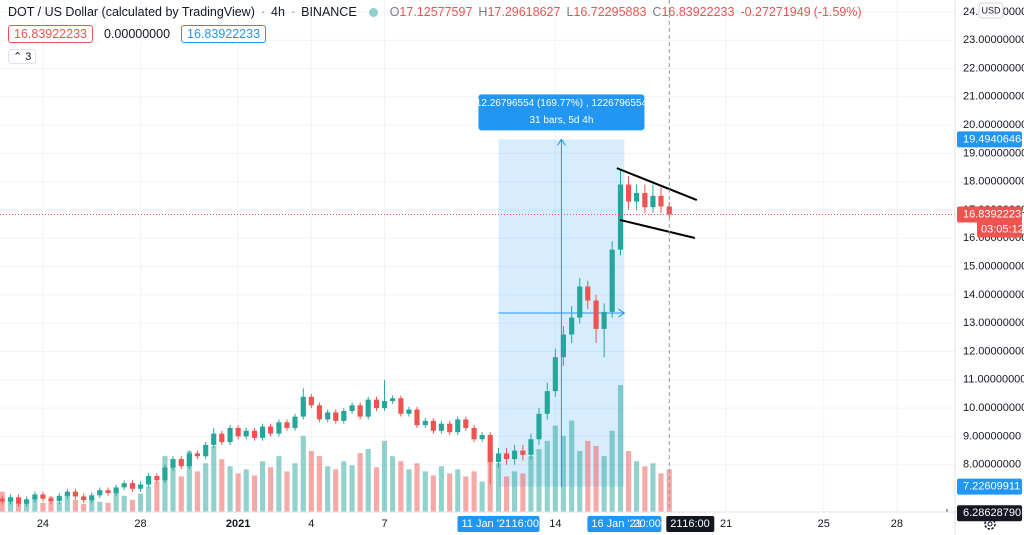  What do you see at coordinates (555, 524) in the screenshot?
I see `x-tick-label: 14` at bounding box center [555, 524].